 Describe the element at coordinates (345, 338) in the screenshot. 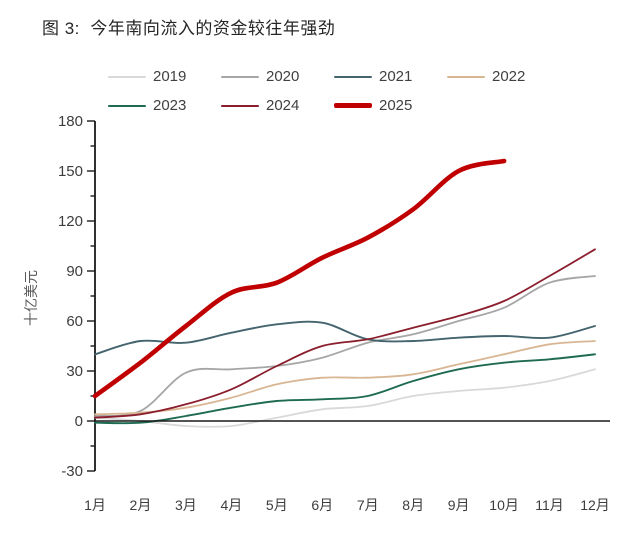

I see `series-line-2021` at that location.